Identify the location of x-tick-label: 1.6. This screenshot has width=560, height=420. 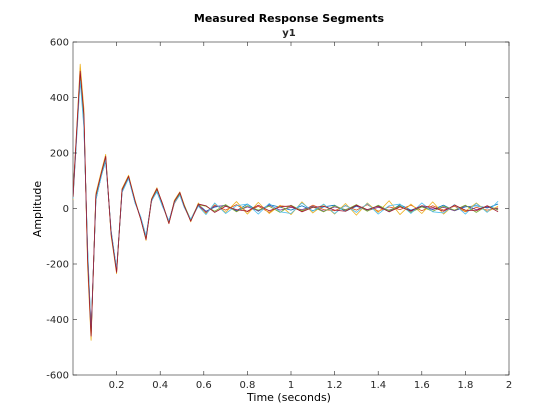
(422, 385).